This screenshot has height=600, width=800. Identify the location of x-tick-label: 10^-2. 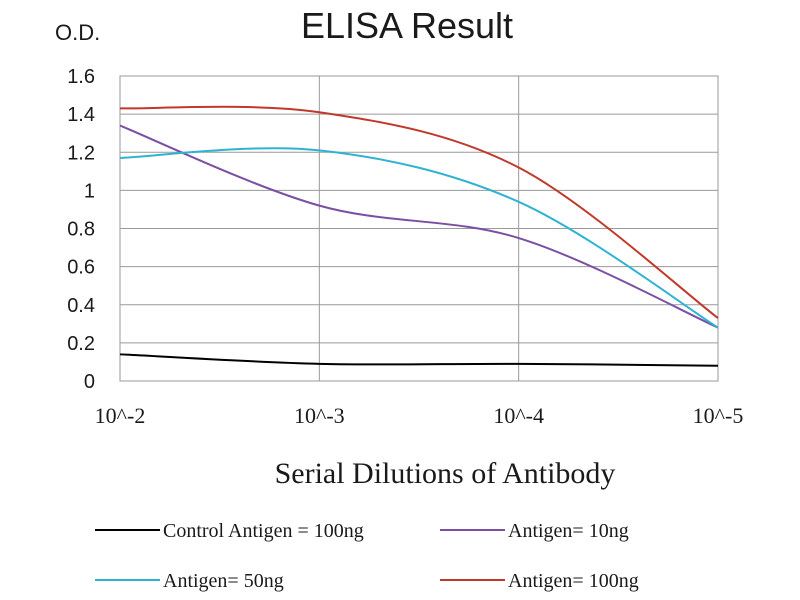
(120, 415).